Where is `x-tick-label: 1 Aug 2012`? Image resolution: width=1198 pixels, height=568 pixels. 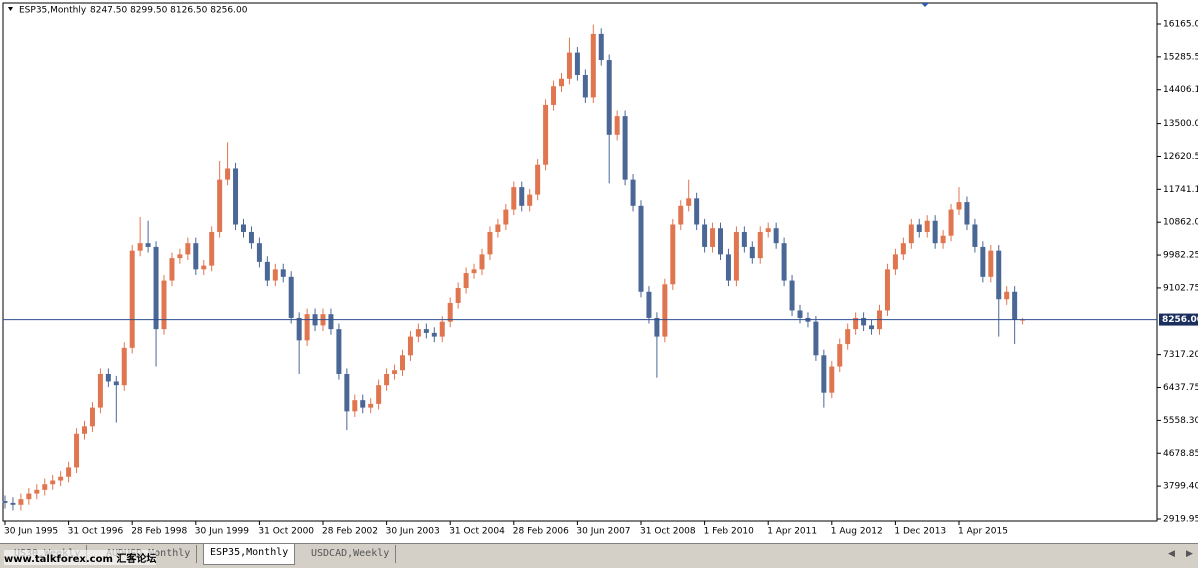
x-tick-label: 1 Aug 2012 is located at coordinates (857, 532).